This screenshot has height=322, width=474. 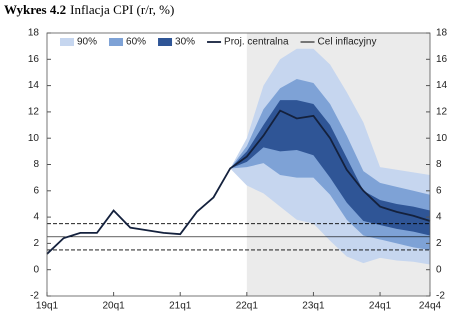 I want to click on y2-tick-label: 12, so click(x=442, y=112).